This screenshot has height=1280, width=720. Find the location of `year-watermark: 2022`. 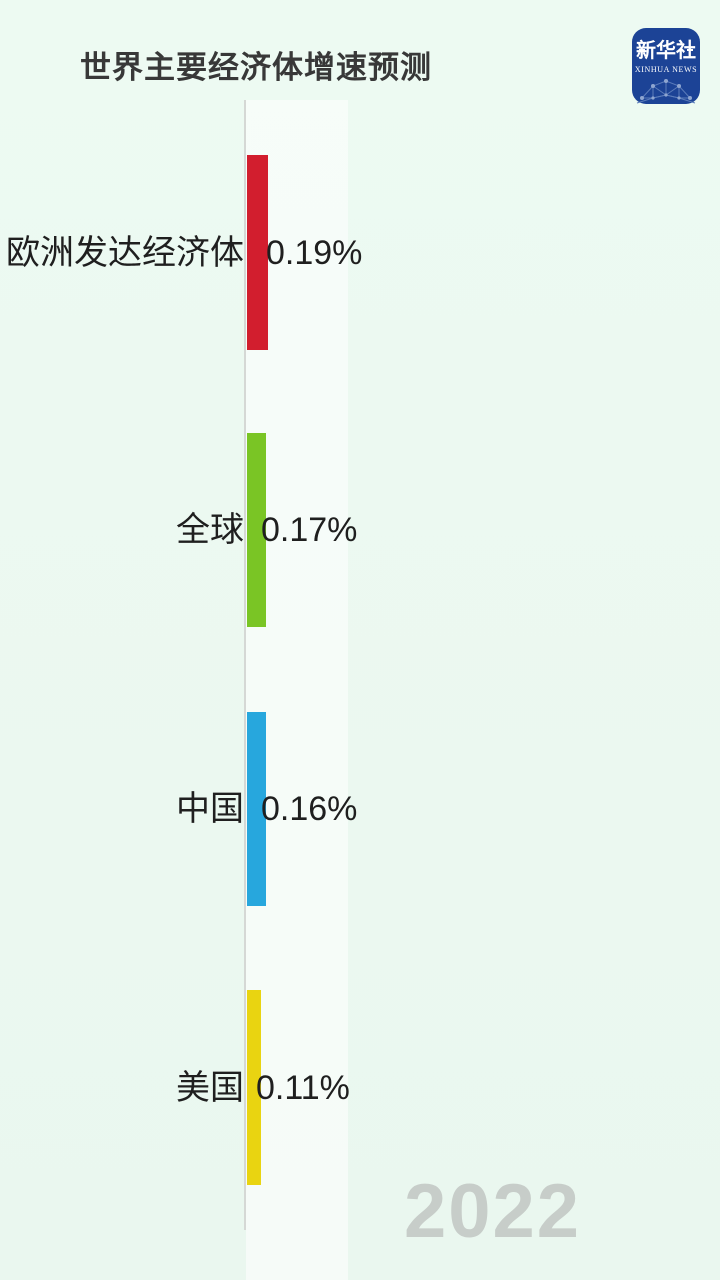

year-watermark: 2022 is located at coordinates (493, 1211).